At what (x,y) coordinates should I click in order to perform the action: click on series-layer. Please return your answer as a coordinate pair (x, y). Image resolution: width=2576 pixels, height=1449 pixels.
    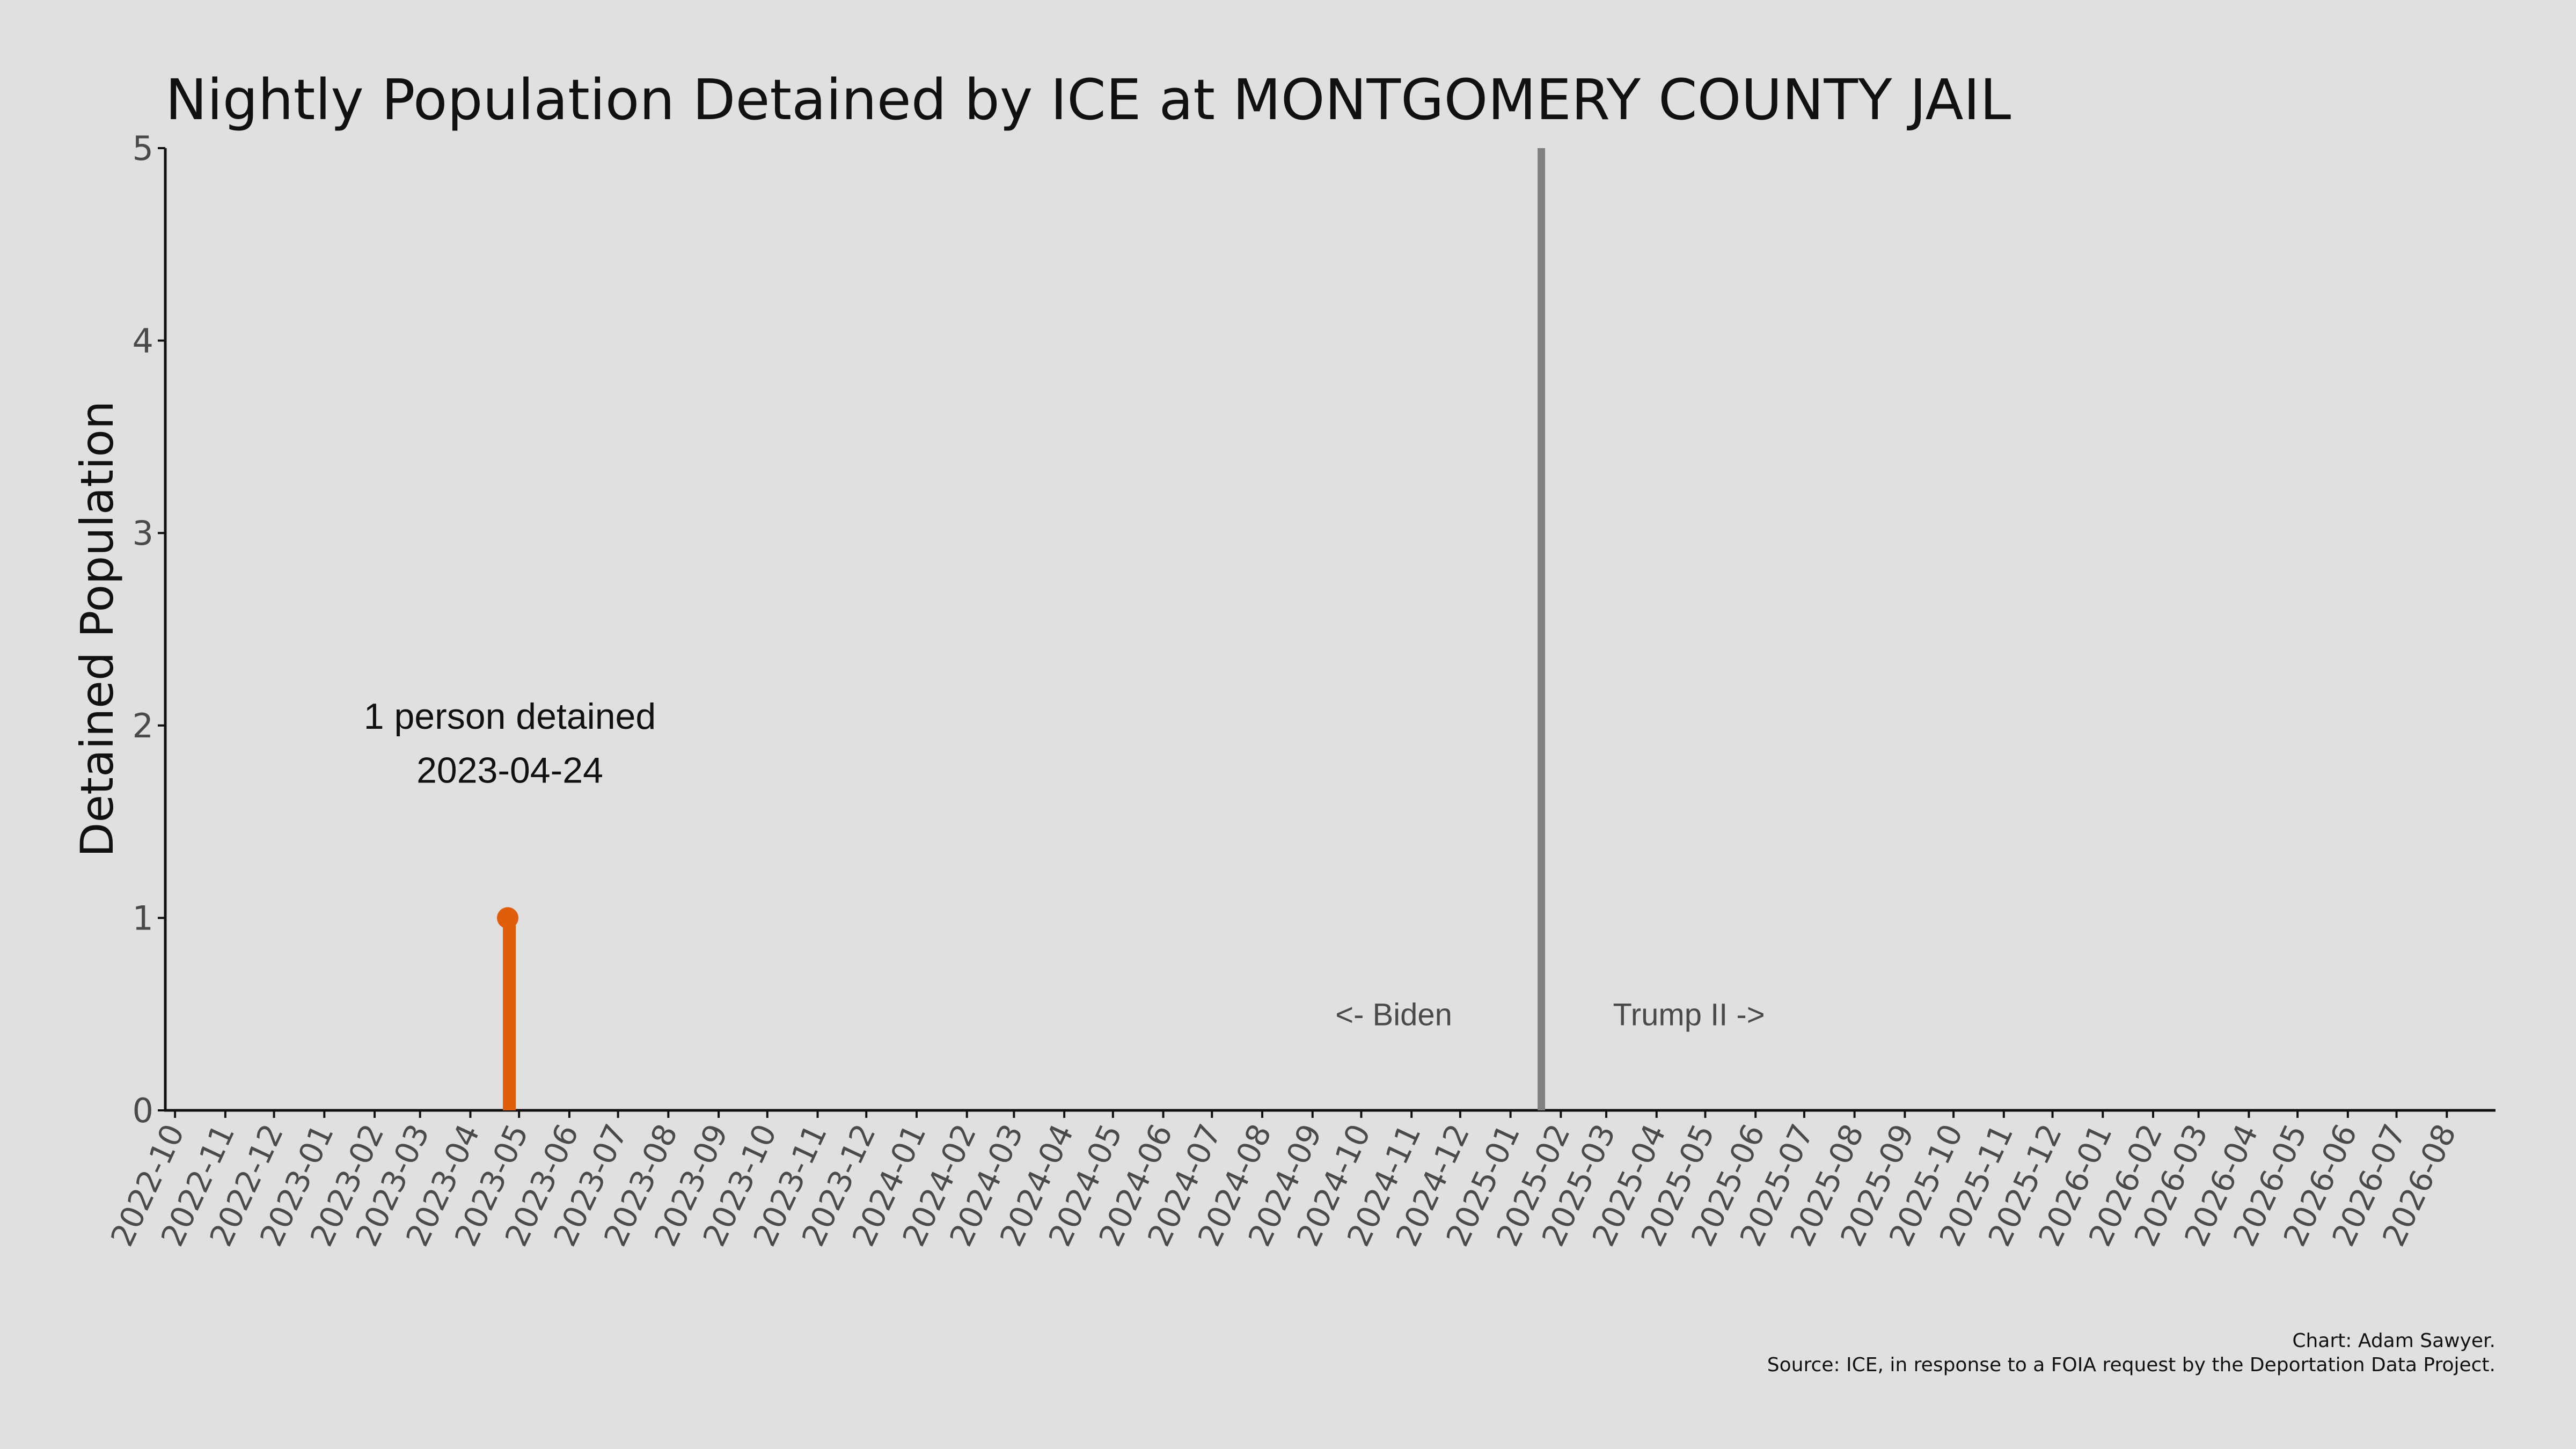
    Looking at the image, I should click on (507, 1008).